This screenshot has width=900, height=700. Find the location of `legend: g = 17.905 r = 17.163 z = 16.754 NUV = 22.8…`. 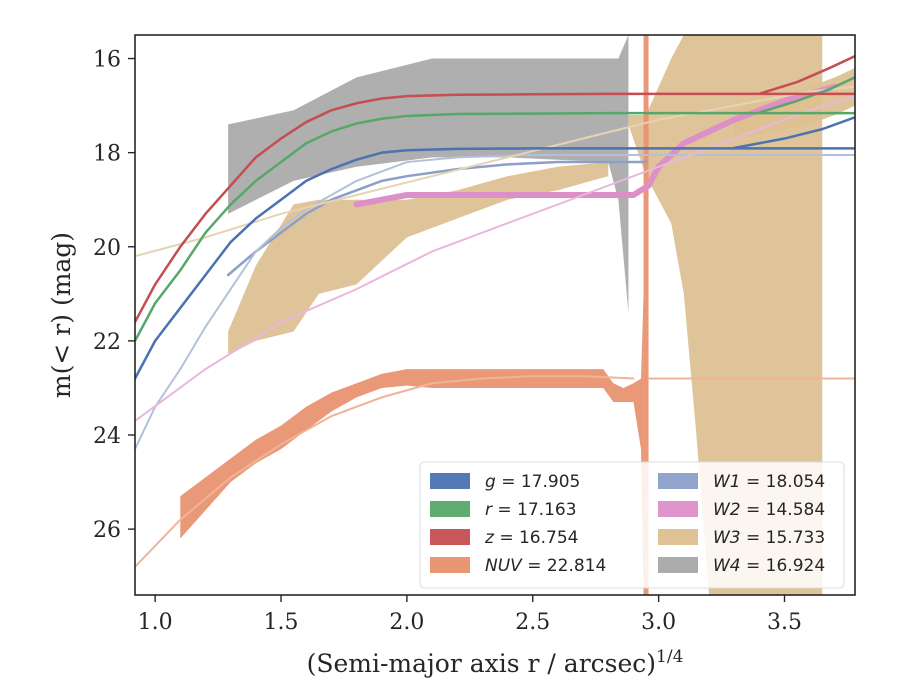

legend: g = 17.905 r = 17.163 z = 16.754 NUV = 22.8… is located at coordinates (632, 525).